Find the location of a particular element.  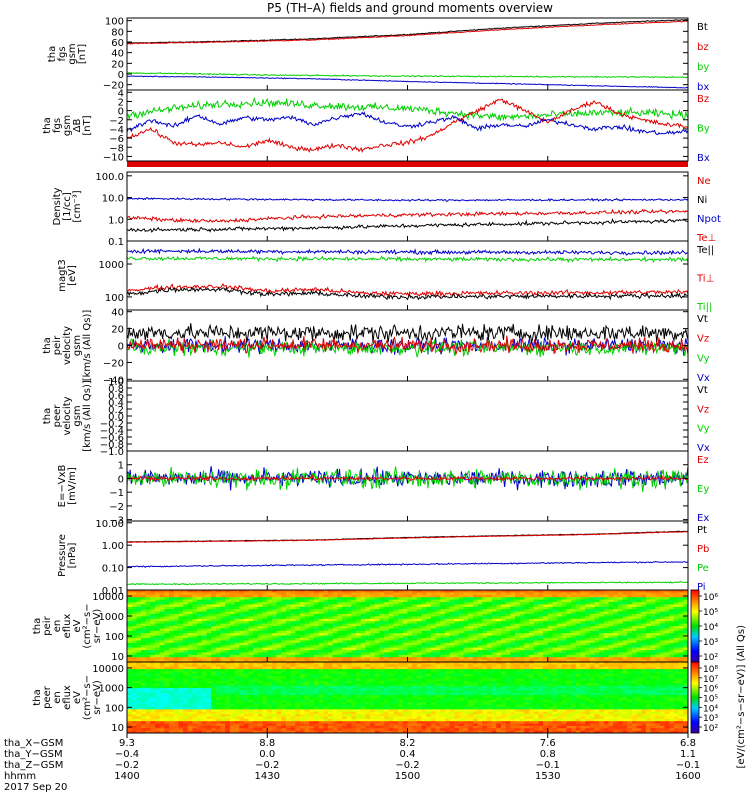

y-tick-label: 100.0 is located at coordinates (109, 177).